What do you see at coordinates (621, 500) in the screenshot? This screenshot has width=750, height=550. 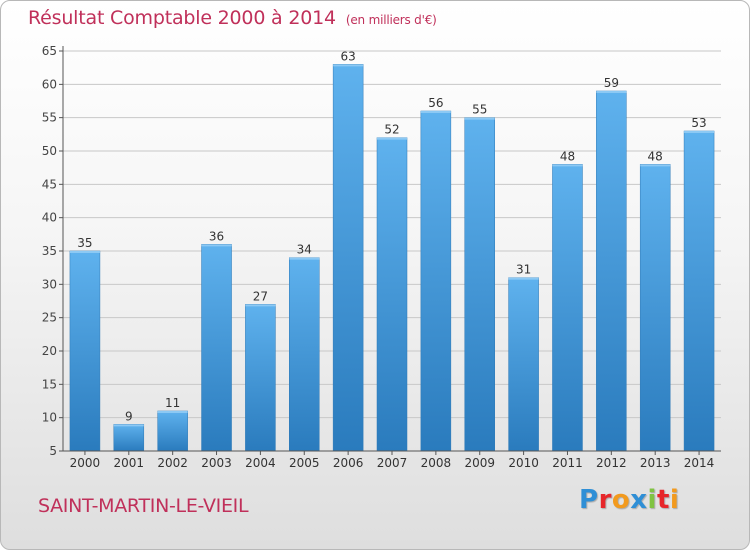 I see `logo-letter: o` at bounding box center [621, 500].